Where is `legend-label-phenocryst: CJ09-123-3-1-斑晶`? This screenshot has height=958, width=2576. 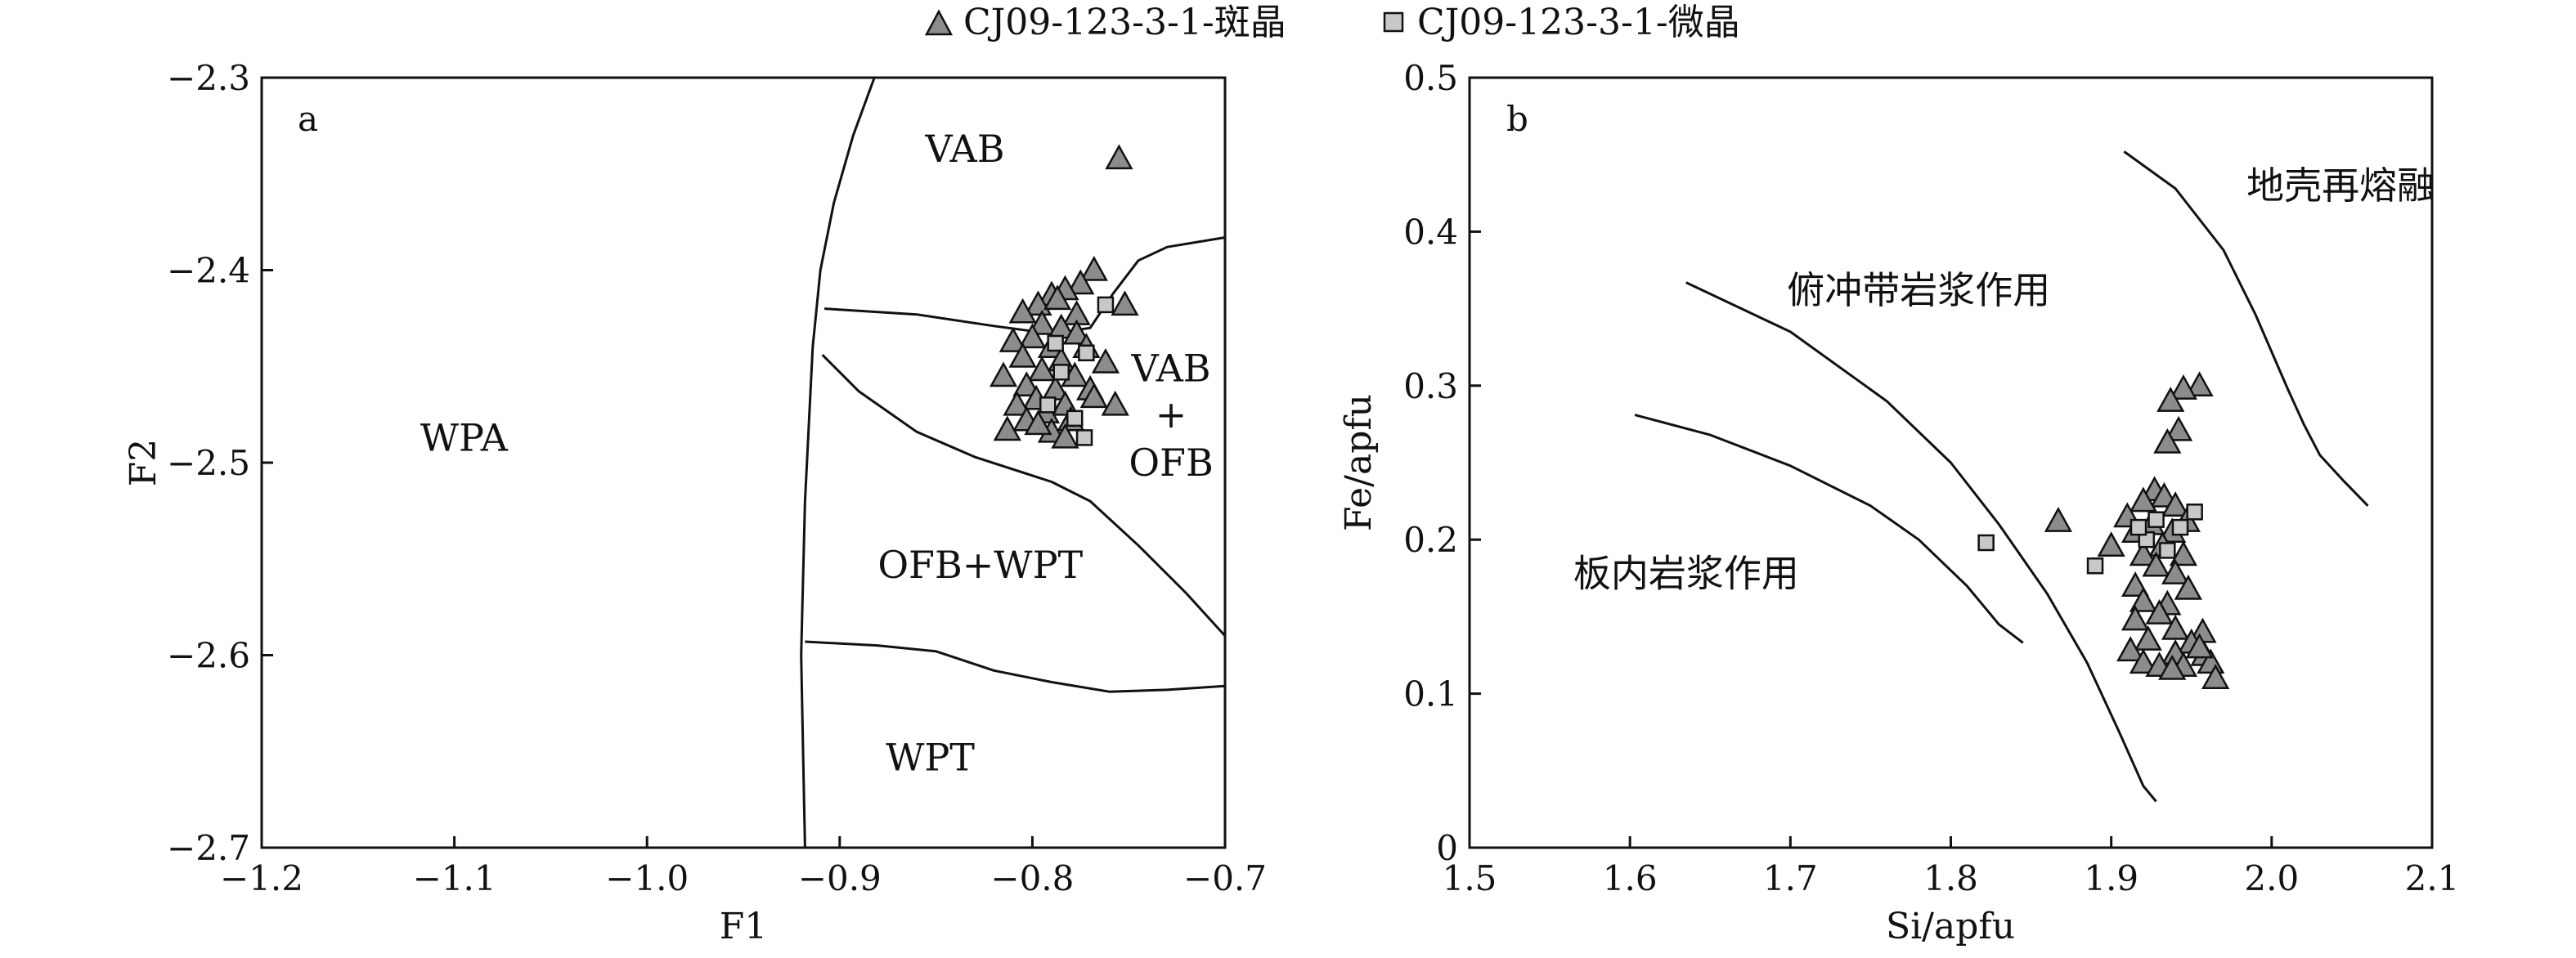
legend-label-phenocryst: CJ09-123-3-1-斑晶 is located at coordinates (1124, 22).